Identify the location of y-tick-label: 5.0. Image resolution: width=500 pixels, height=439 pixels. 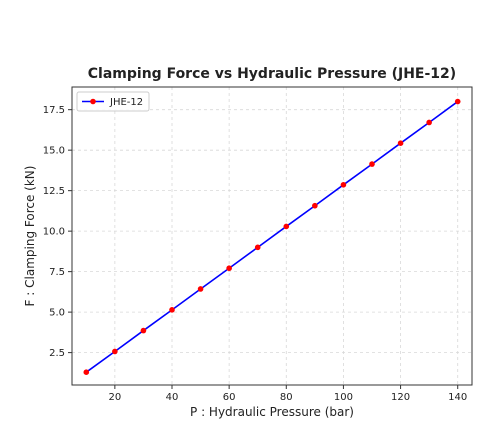
(57, 313).